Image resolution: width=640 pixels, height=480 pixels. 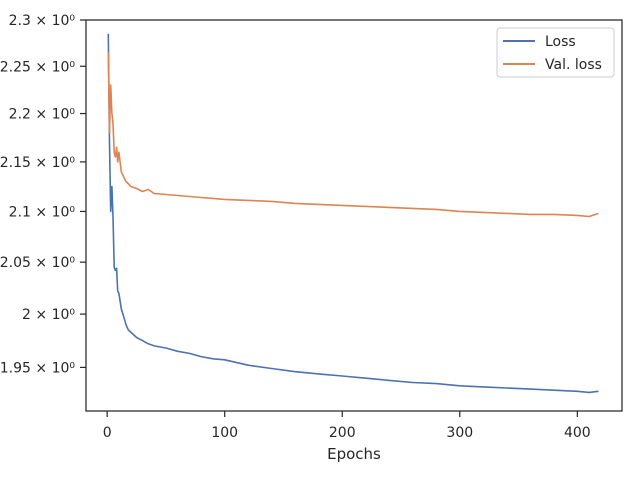 I want to click on legend: Loss Val. loss, so click(x=555, y=52).